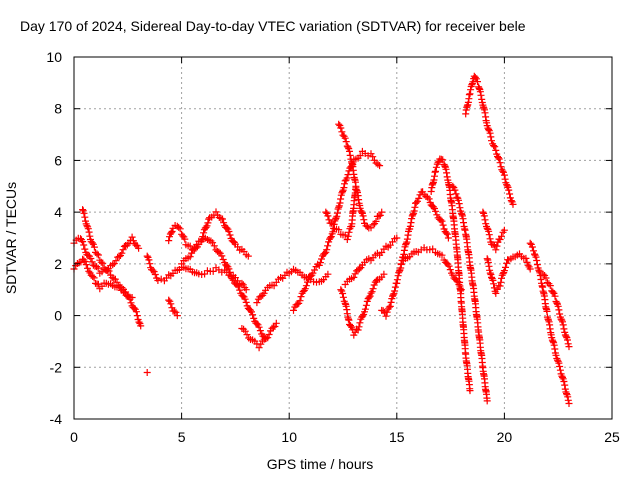  What do you see at coordinates (508, 273) in the screenshot?
I see `series-track-u` at bounding box center [508, 273].